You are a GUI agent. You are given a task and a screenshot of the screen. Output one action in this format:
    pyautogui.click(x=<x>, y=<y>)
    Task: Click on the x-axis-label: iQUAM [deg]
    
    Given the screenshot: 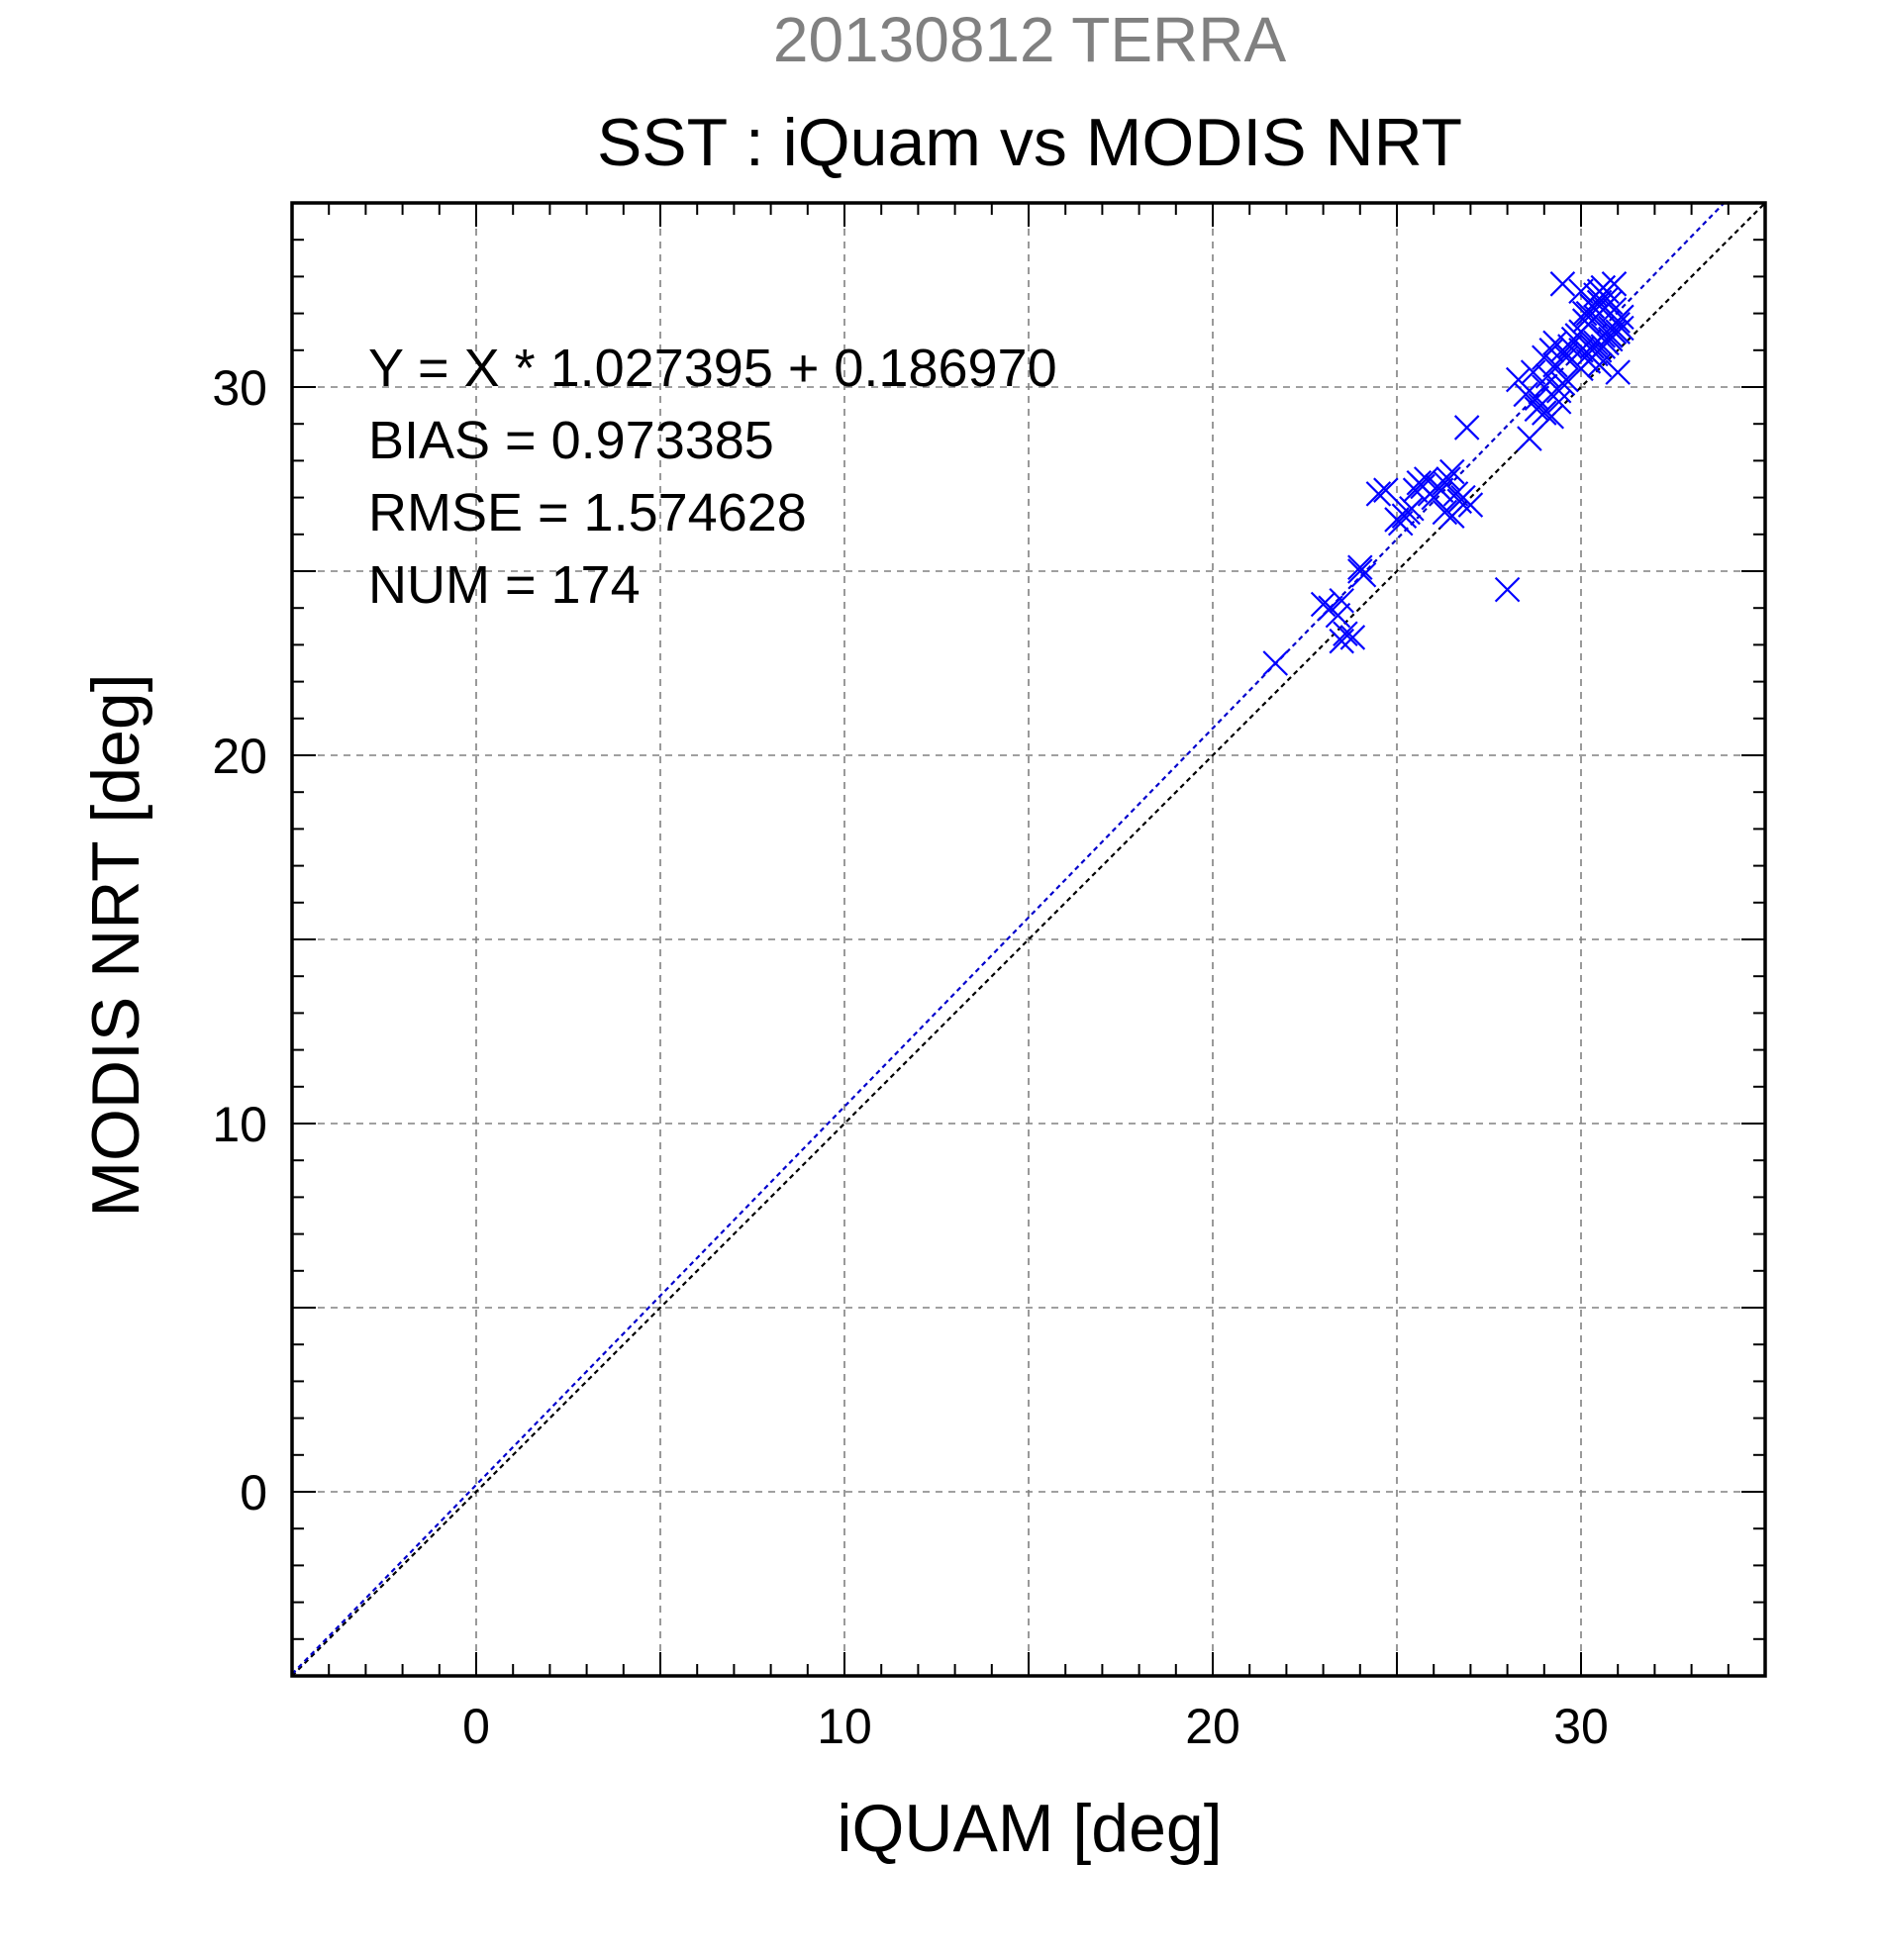 What is the action you would take?
    pyautogui.click(x=1030, y=1828)
    